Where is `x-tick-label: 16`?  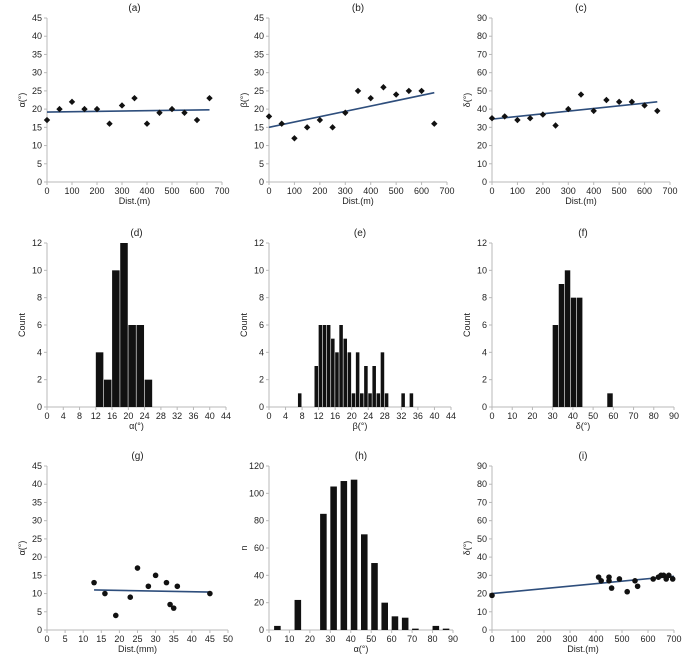
x-tick-label: 16 is located at coordinates (112, 416).